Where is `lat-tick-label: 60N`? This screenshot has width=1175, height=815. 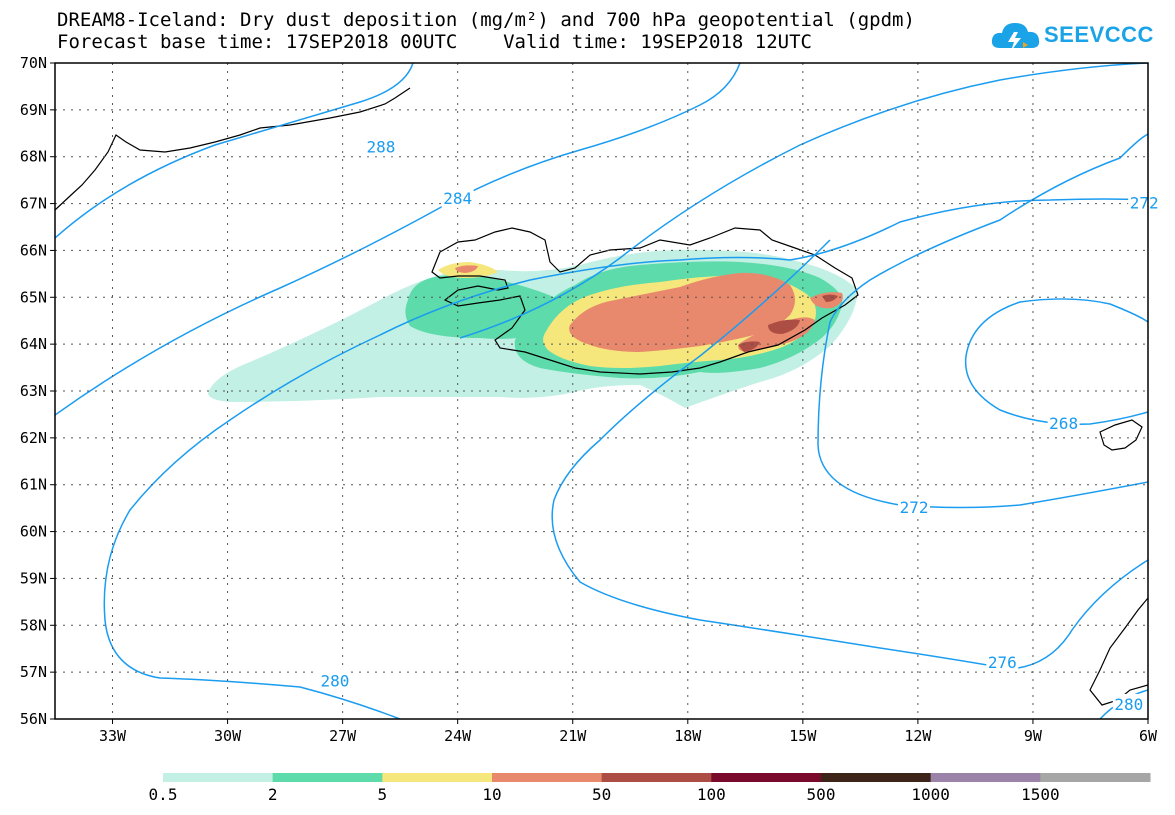
lat-tick-label: 60N is located at coordinates (33, 532).